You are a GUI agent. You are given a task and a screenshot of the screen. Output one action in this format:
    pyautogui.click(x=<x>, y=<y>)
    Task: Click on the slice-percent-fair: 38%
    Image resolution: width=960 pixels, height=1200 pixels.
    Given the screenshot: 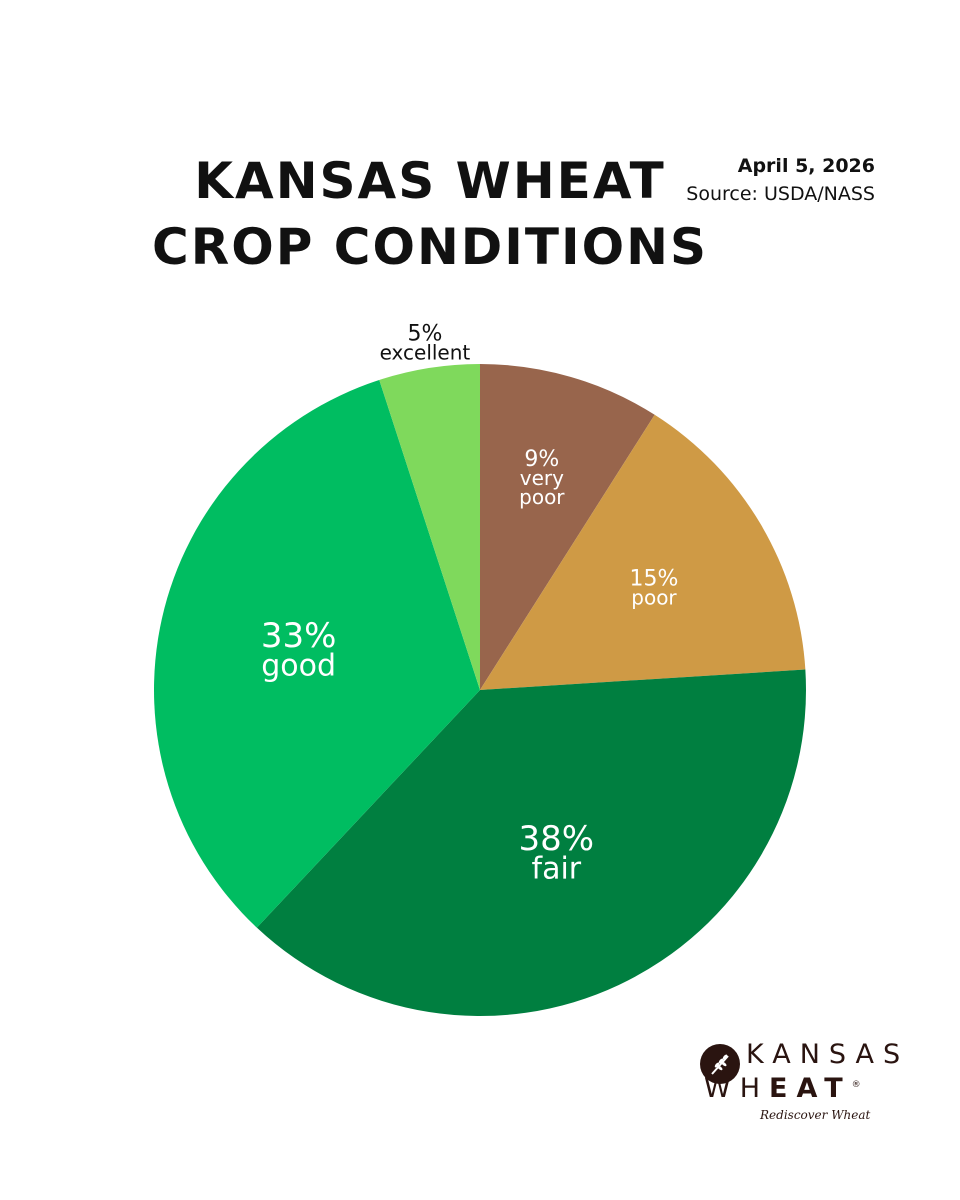 What is the action you would take?
    pyautogui.click(x=557, y=839)
    